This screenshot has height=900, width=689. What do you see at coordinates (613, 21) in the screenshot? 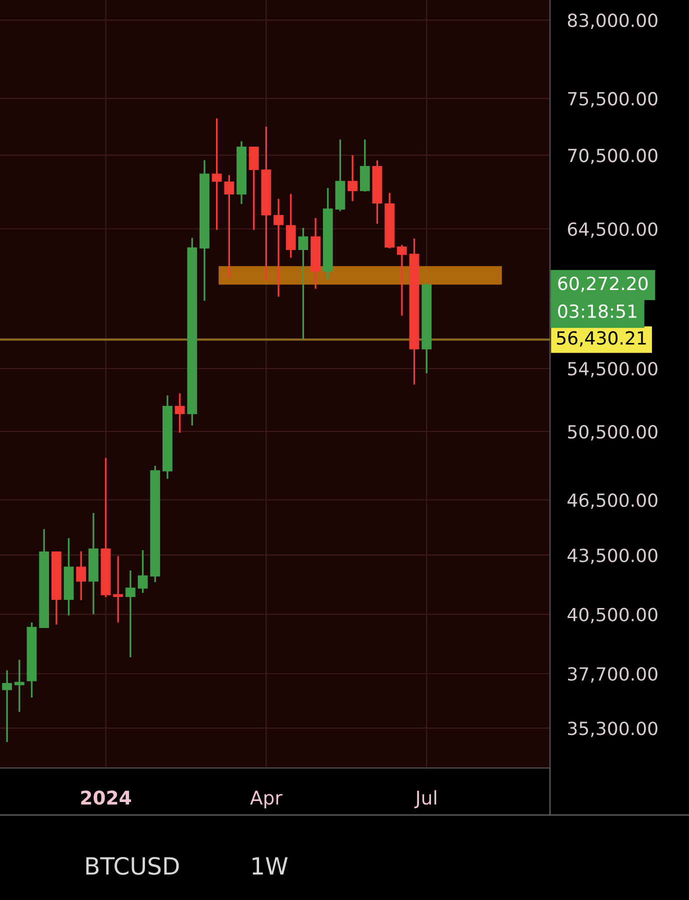
I see `y-tick-label: 83,000.00` at bounding box center [613, 21].